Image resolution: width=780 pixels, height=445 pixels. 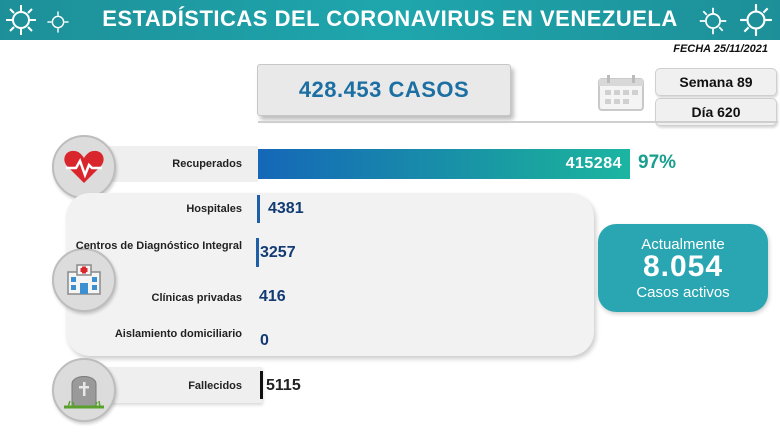 I want to click on recovered-bar: 415284, so click(x=444, y=164).